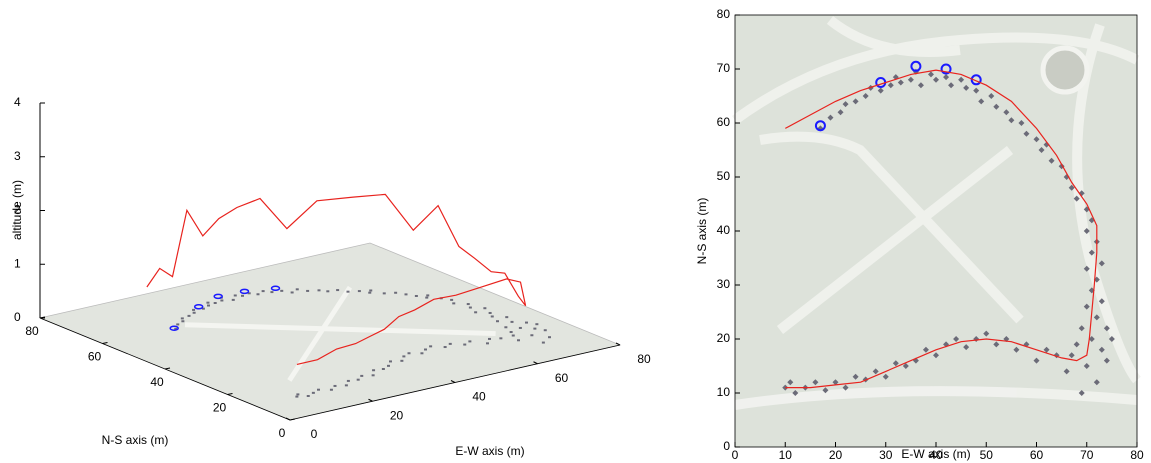  What do you see at coordinates (314, 434) in the screenshot?
I see `x-tick-label: 0` at bounding box center [314, 434].